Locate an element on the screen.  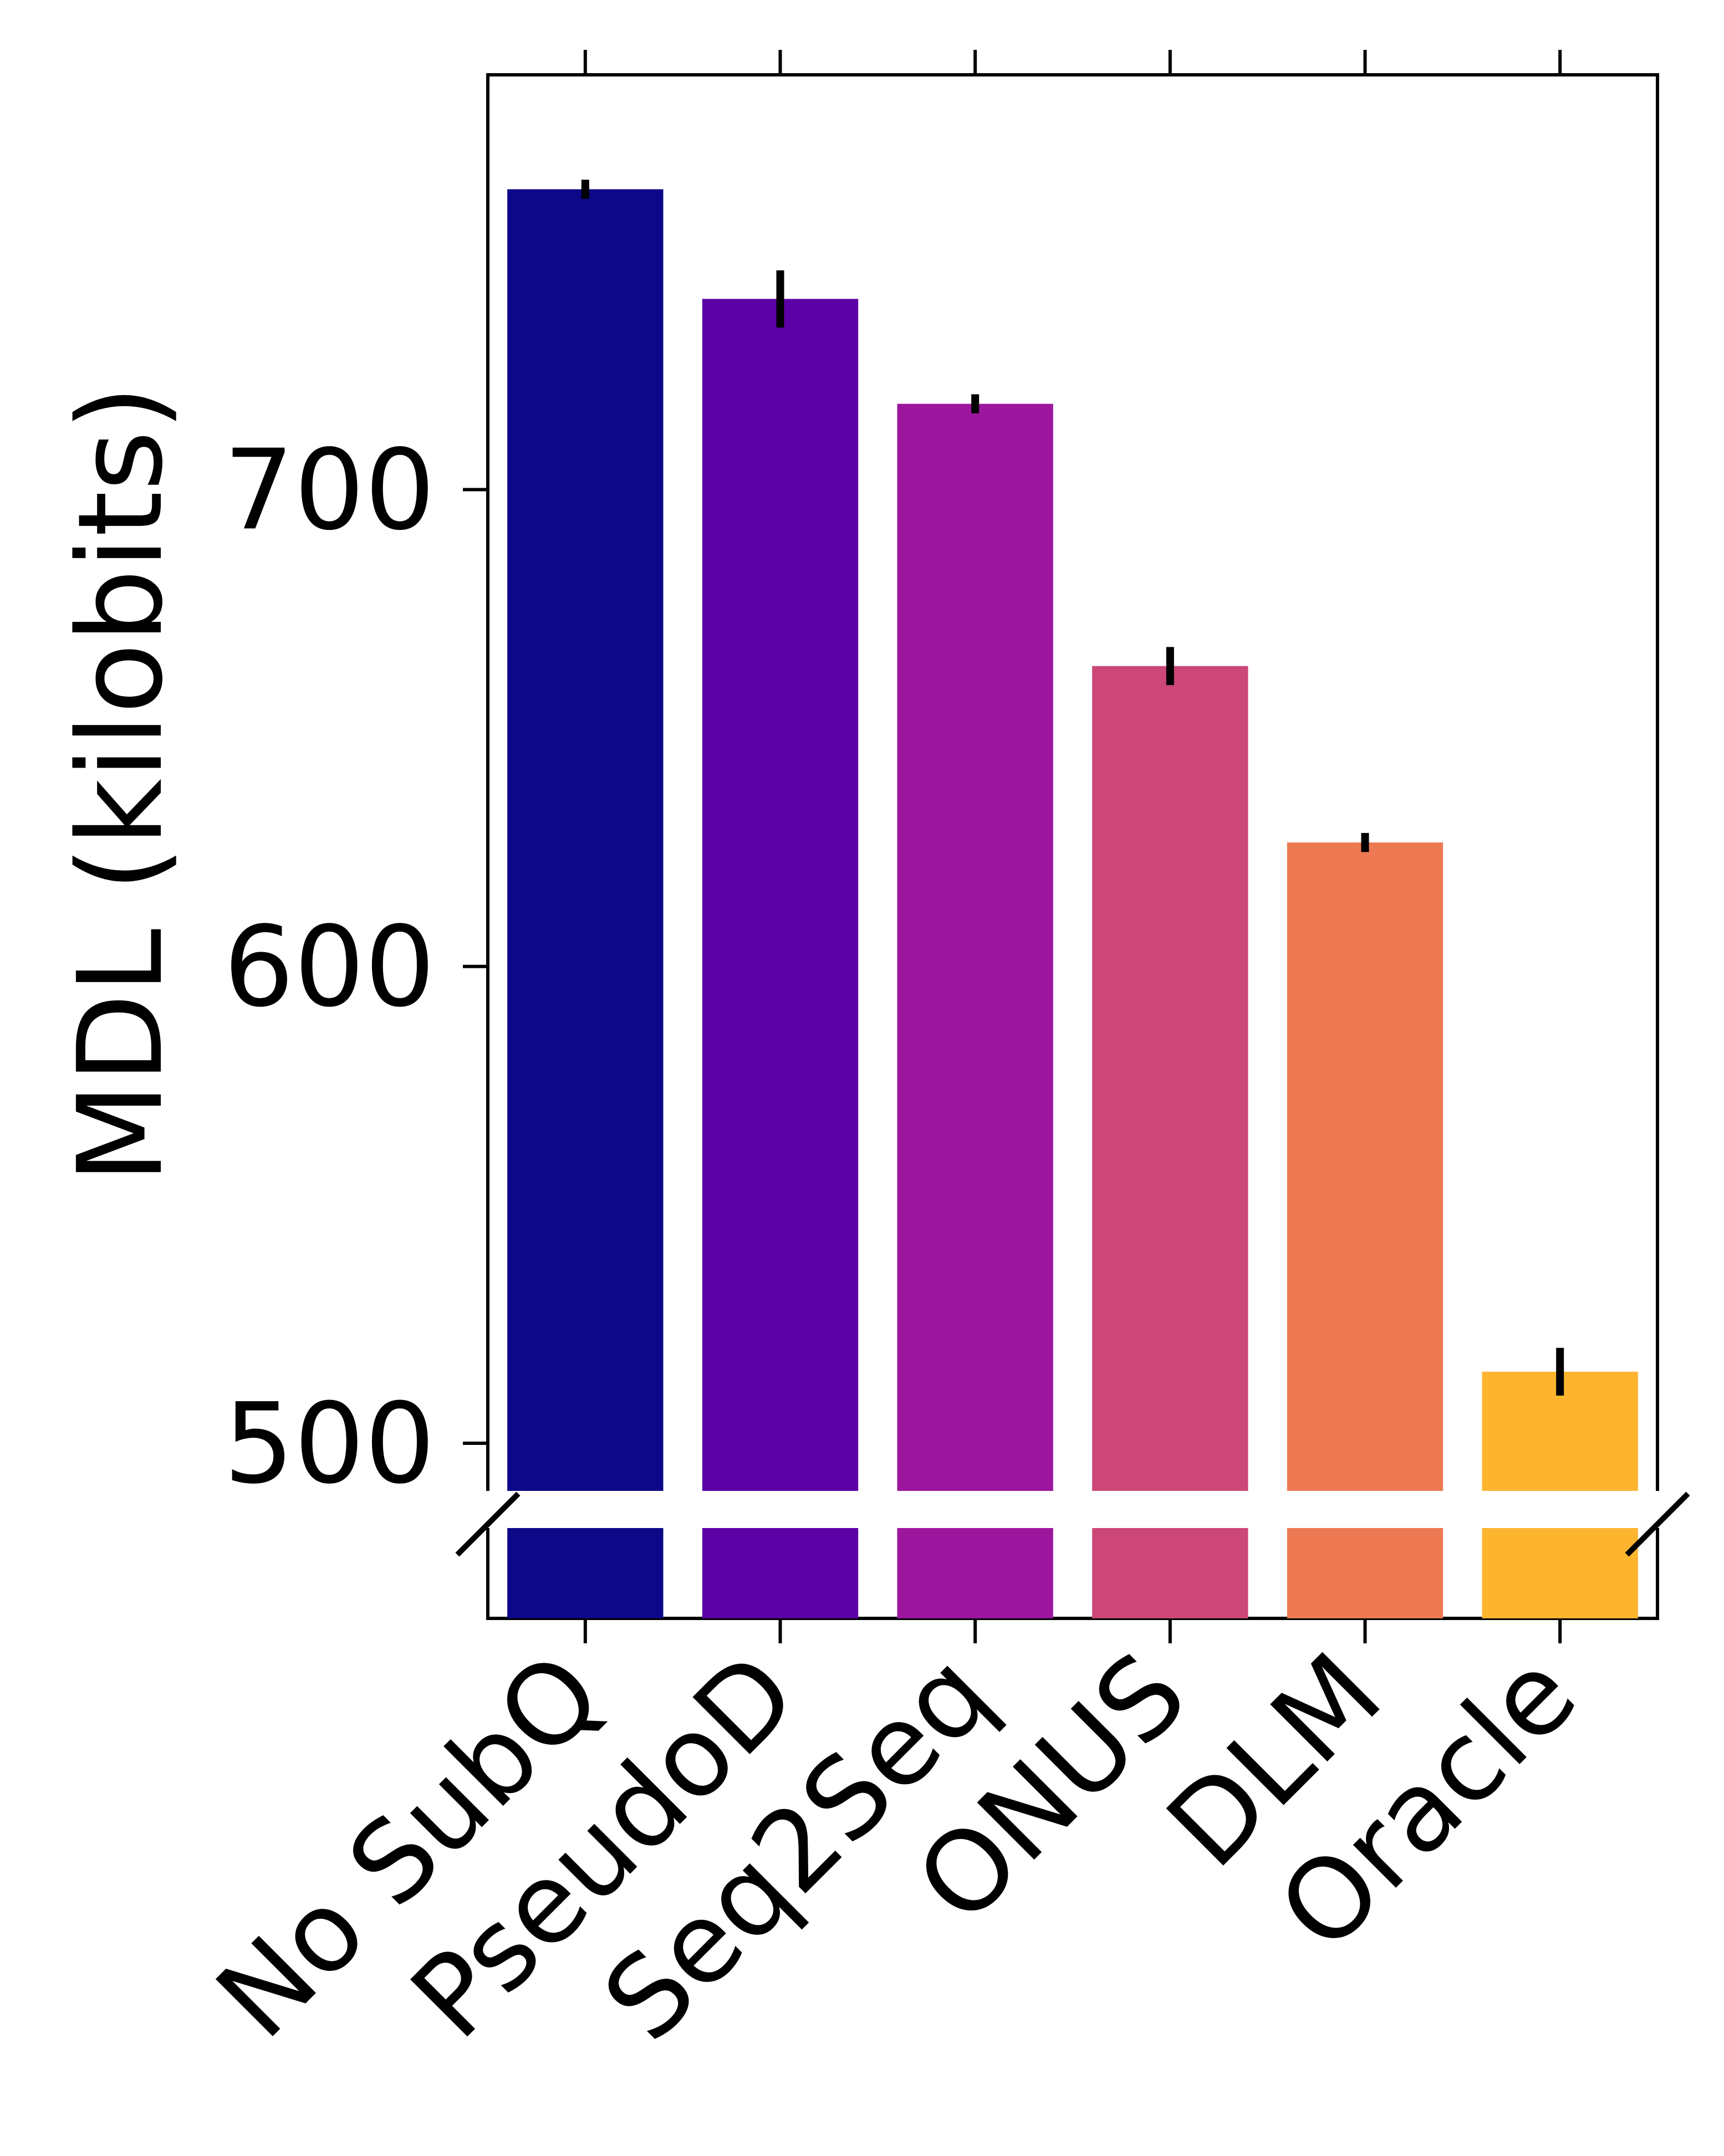
y-tick-label-1: 600 is located at coordinates (329, 967).